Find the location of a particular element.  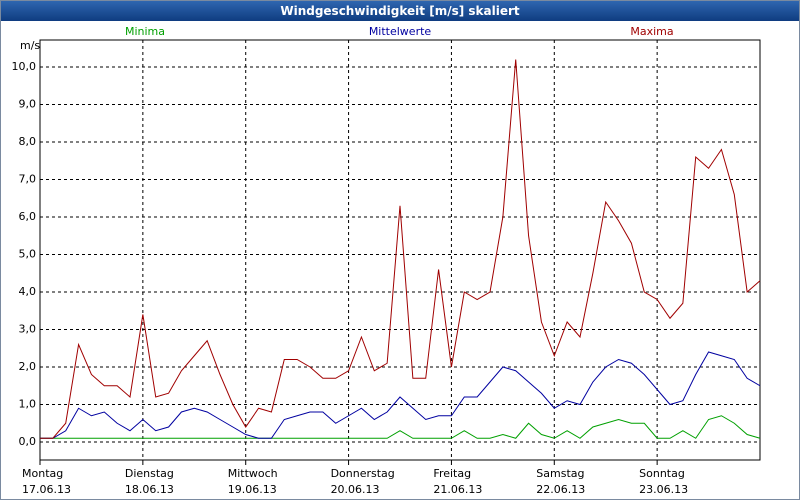

y-tick-label: 0,0 is located at coordinates (28, 441).